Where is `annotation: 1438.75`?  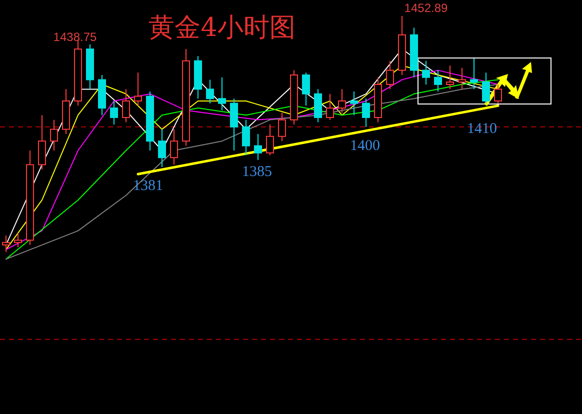 annotation: 1438.75 is located at coordinates (75, 37).